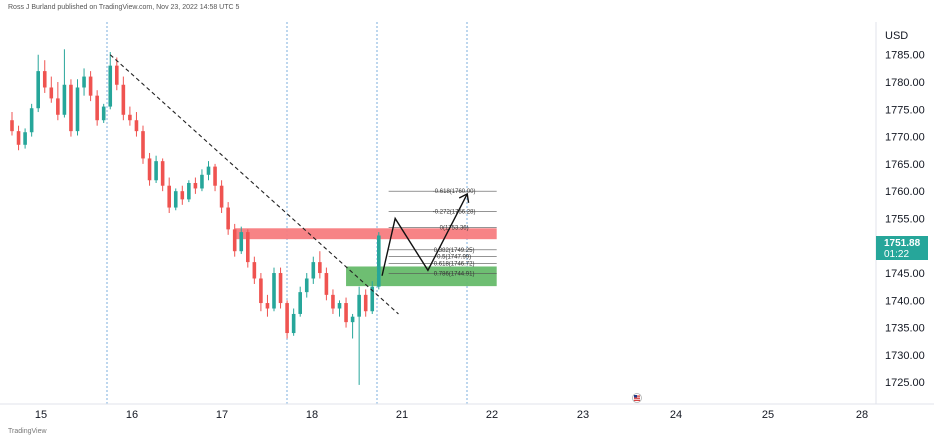 The width and height of the screenshot is (934, 436). Describe the element at coordinates (905, 274) in the screenshot. I see `price-tick-label: 1745.00` at that location.